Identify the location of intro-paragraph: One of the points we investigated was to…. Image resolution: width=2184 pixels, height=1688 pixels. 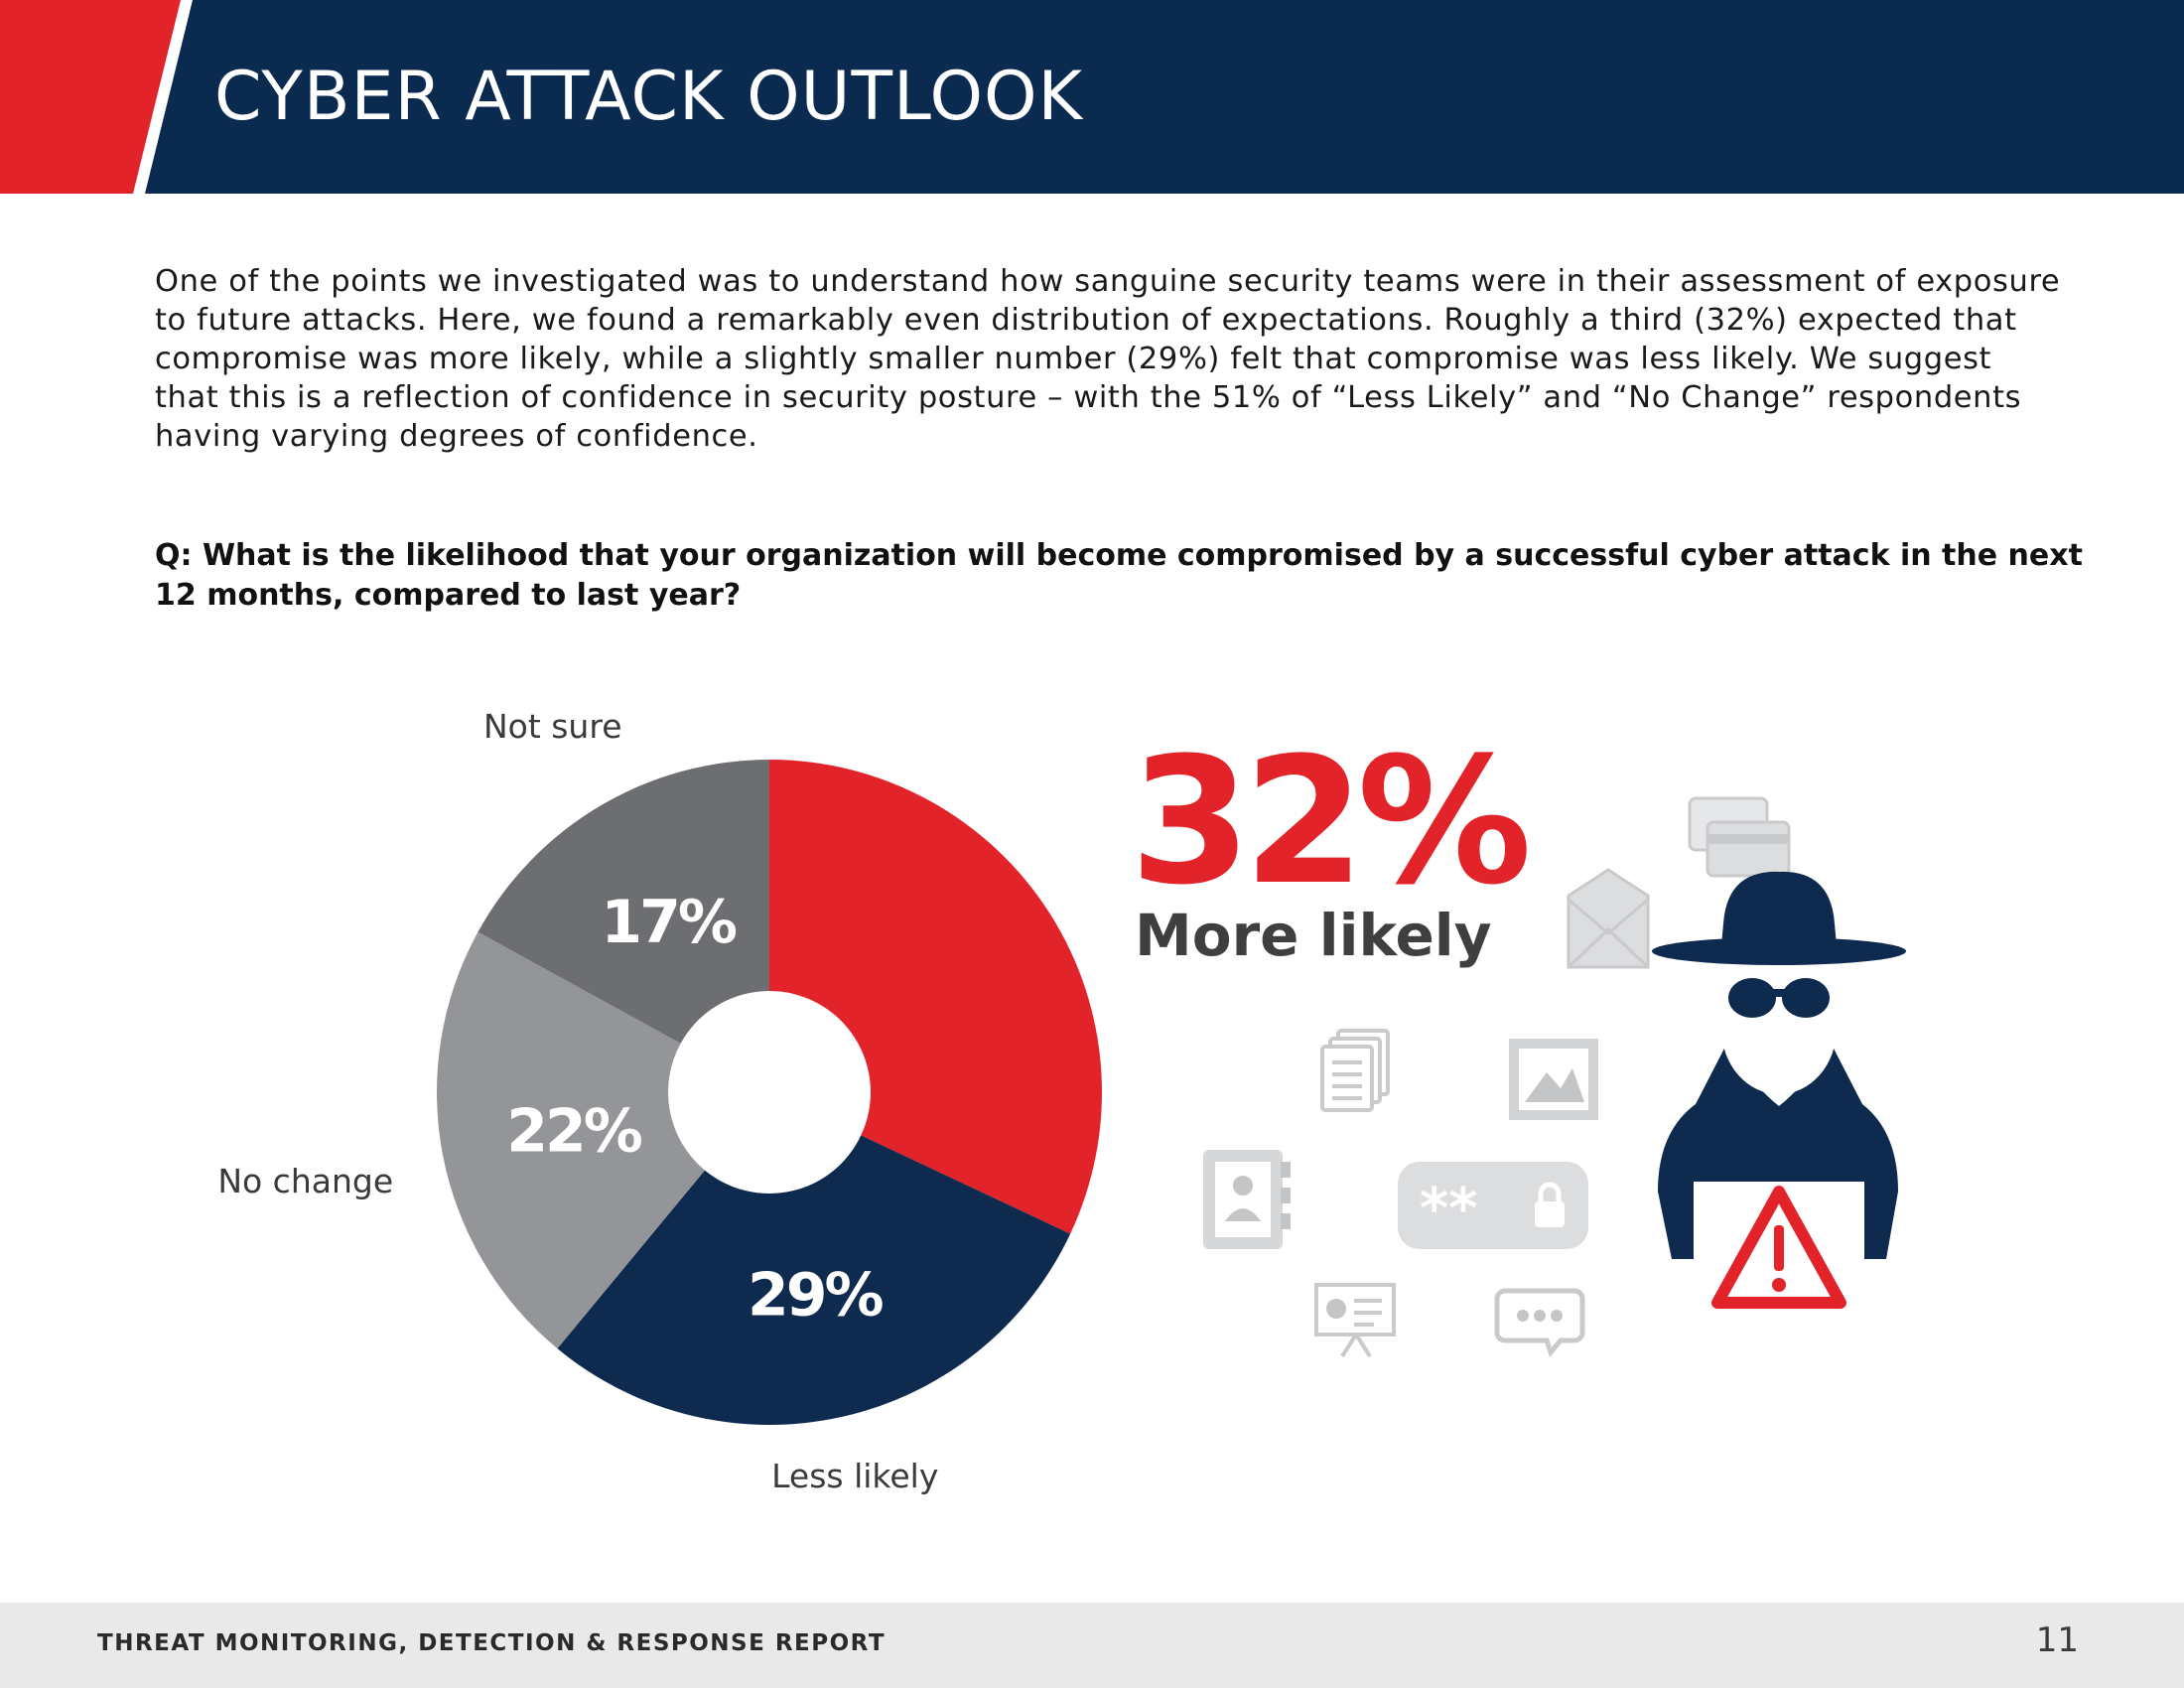
(1108, 359).